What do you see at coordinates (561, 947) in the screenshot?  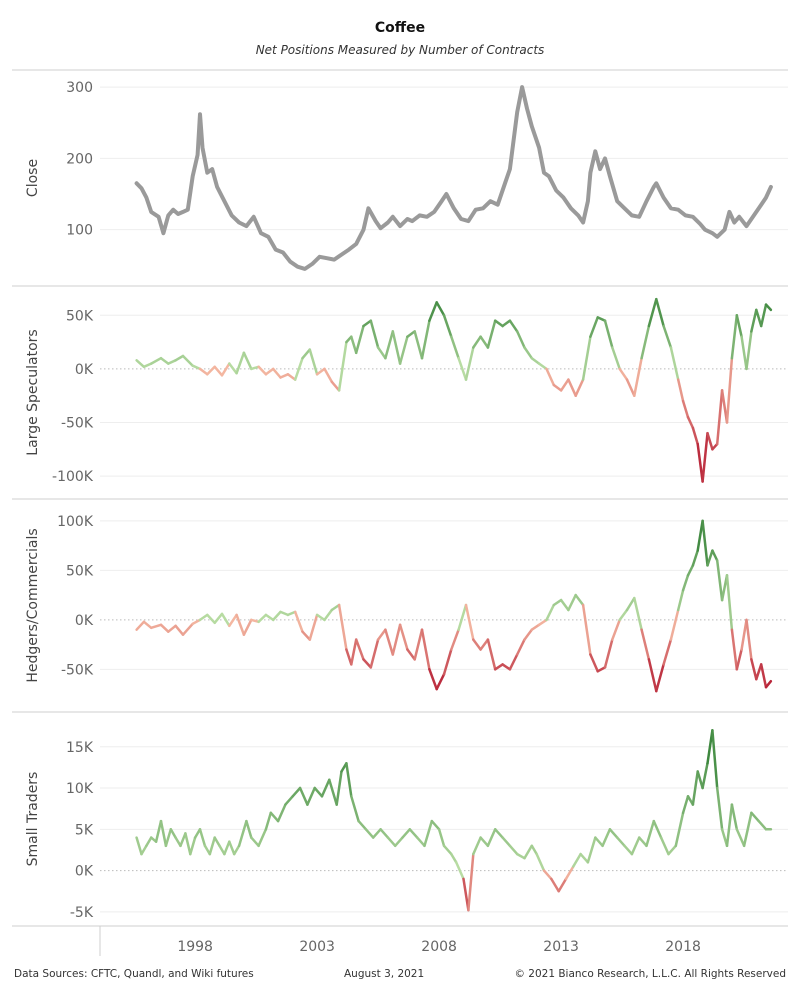 I see `x-tick-label: 2013` at bounding box center [561, 947].